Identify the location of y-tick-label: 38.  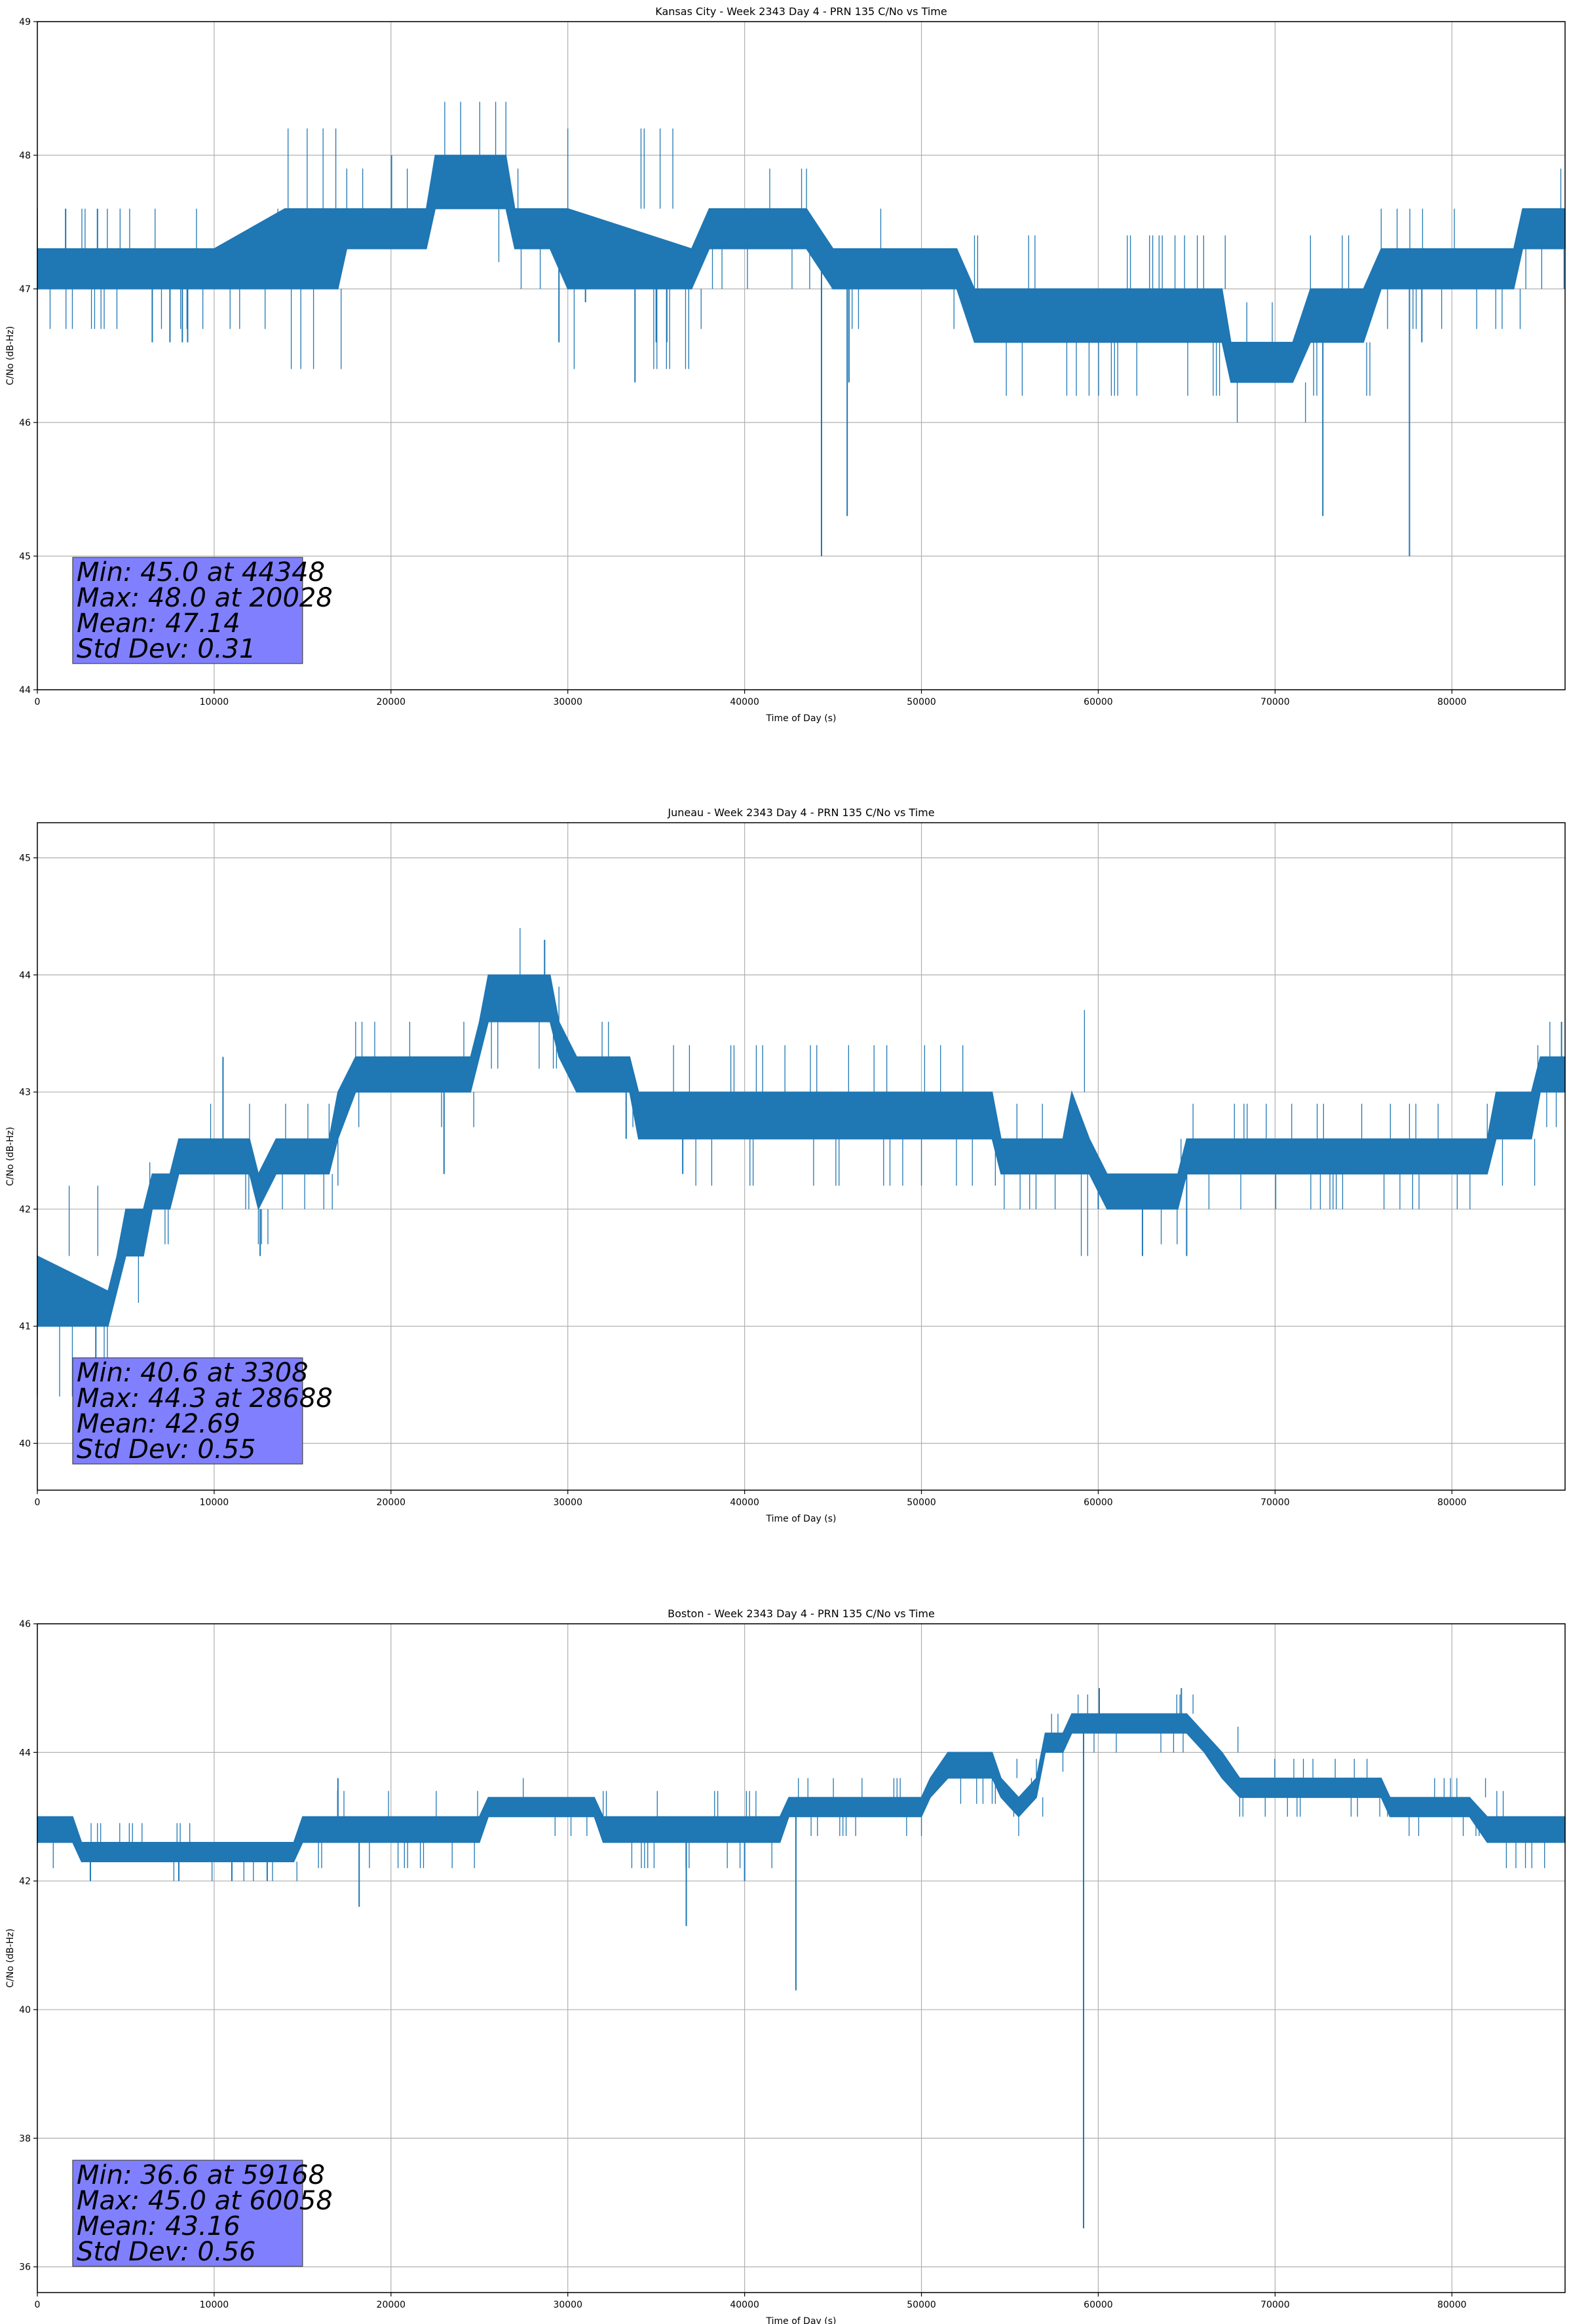
(25, 2138).